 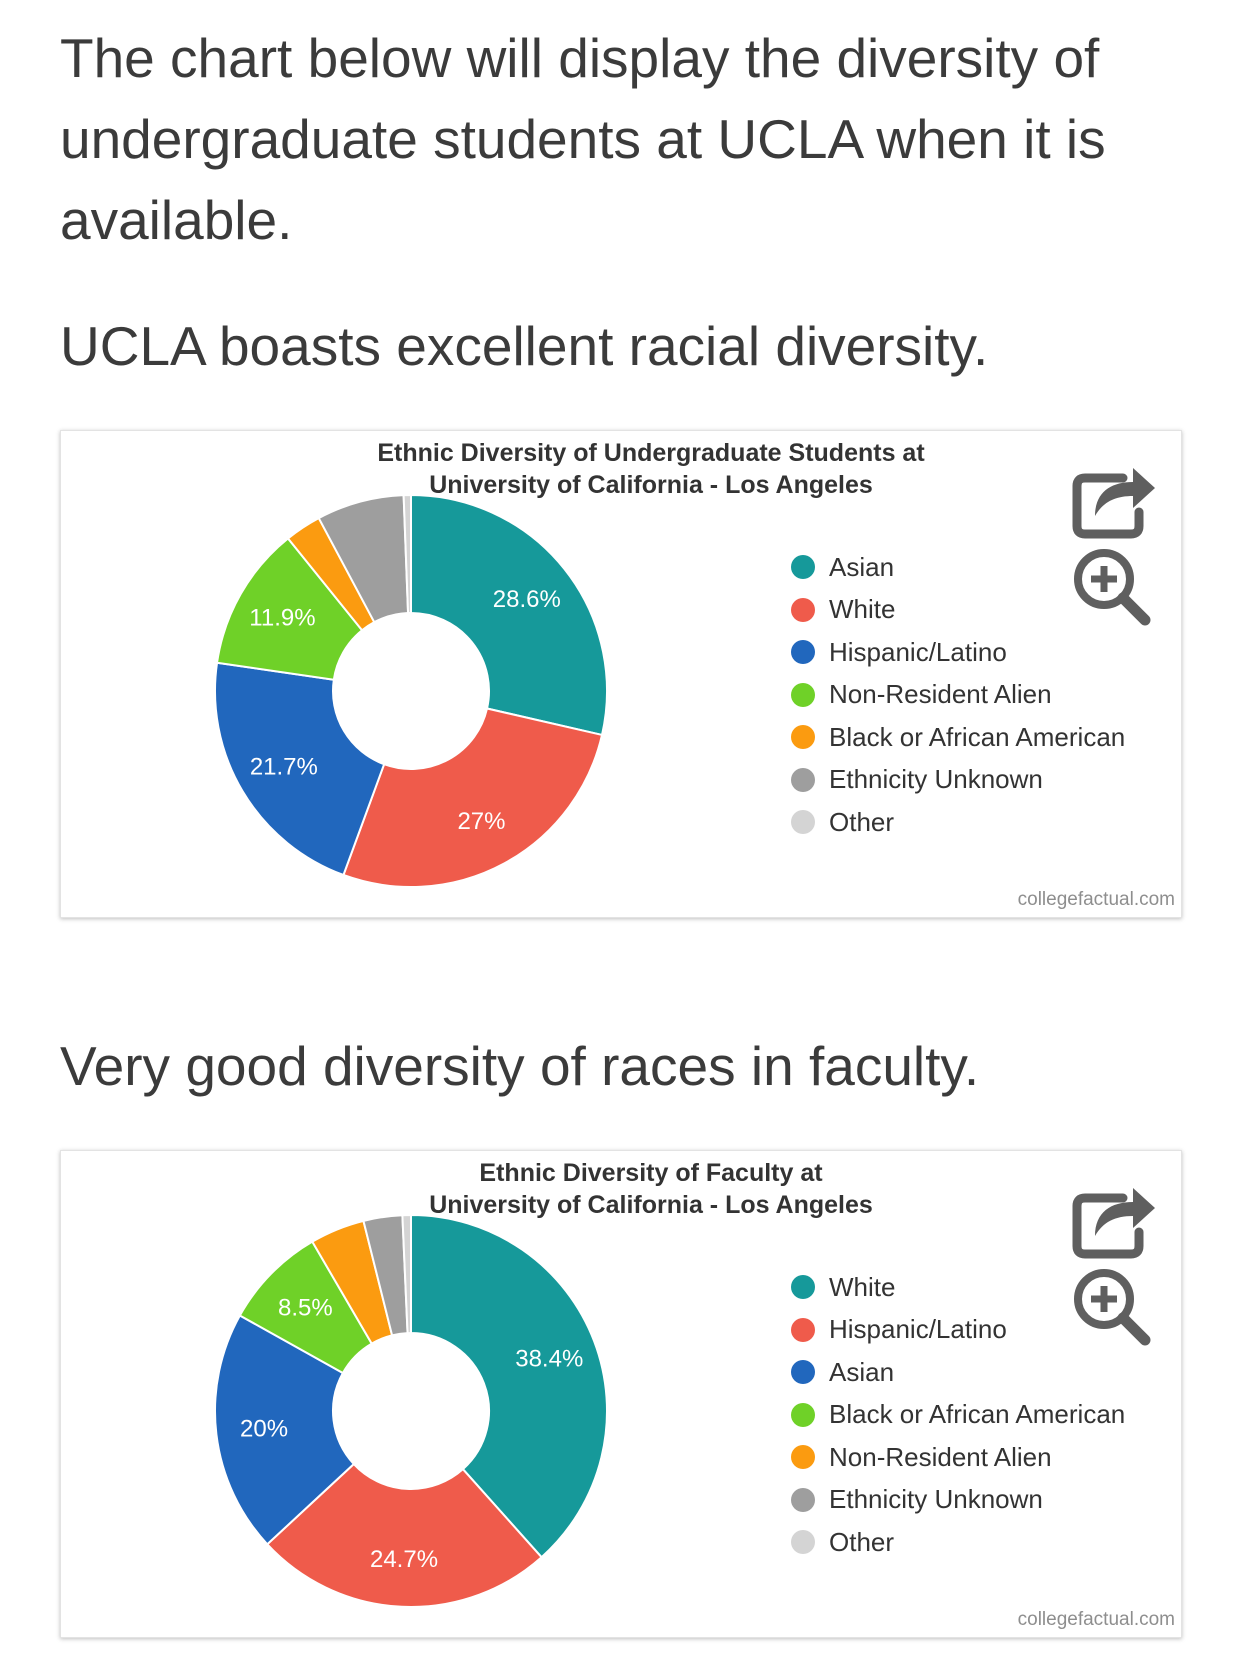 I want to click on undergrad-heading: UCLA boasts excellent racial diversity., so click(x=524, y=346).